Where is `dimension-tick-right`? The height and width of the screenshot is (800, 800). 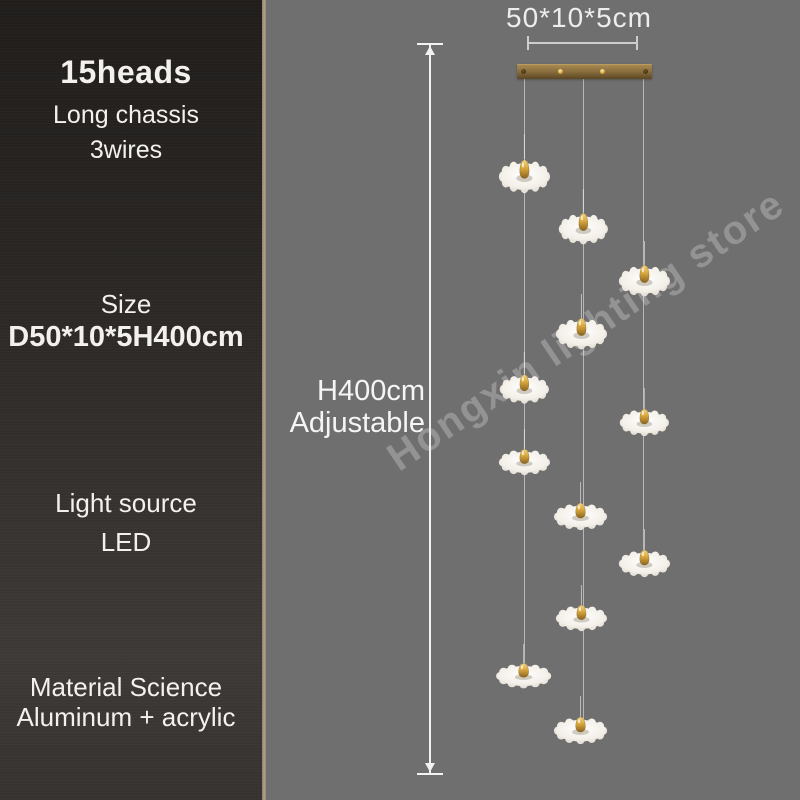 dimension-tick-right is located at coordinates (637, 43).